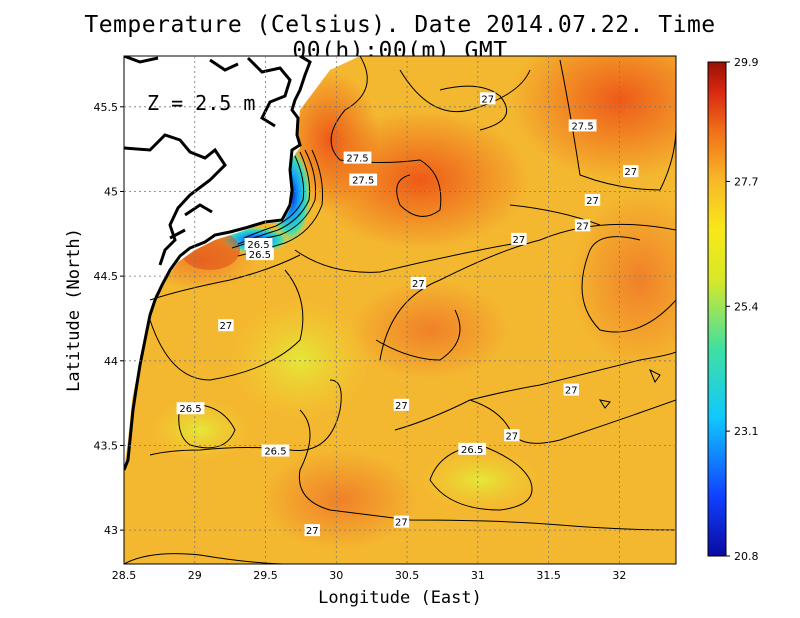  What do you see at coordinates (746, 62) in the screenshot?
I see `colorbar-tick-label: 29.9` at bounding box center [746, 62].